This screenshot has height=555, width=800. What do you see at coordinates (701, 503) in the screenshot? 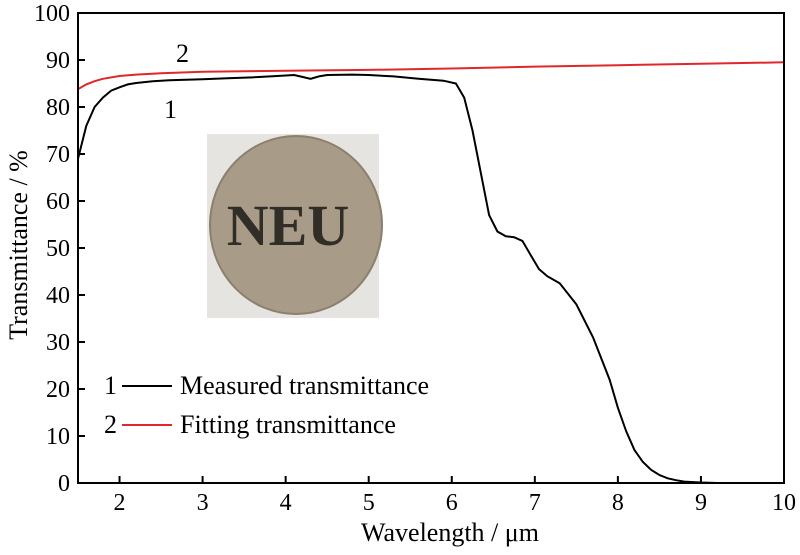
I see `x-tick-label: 9` at bounding box center [701, 503].